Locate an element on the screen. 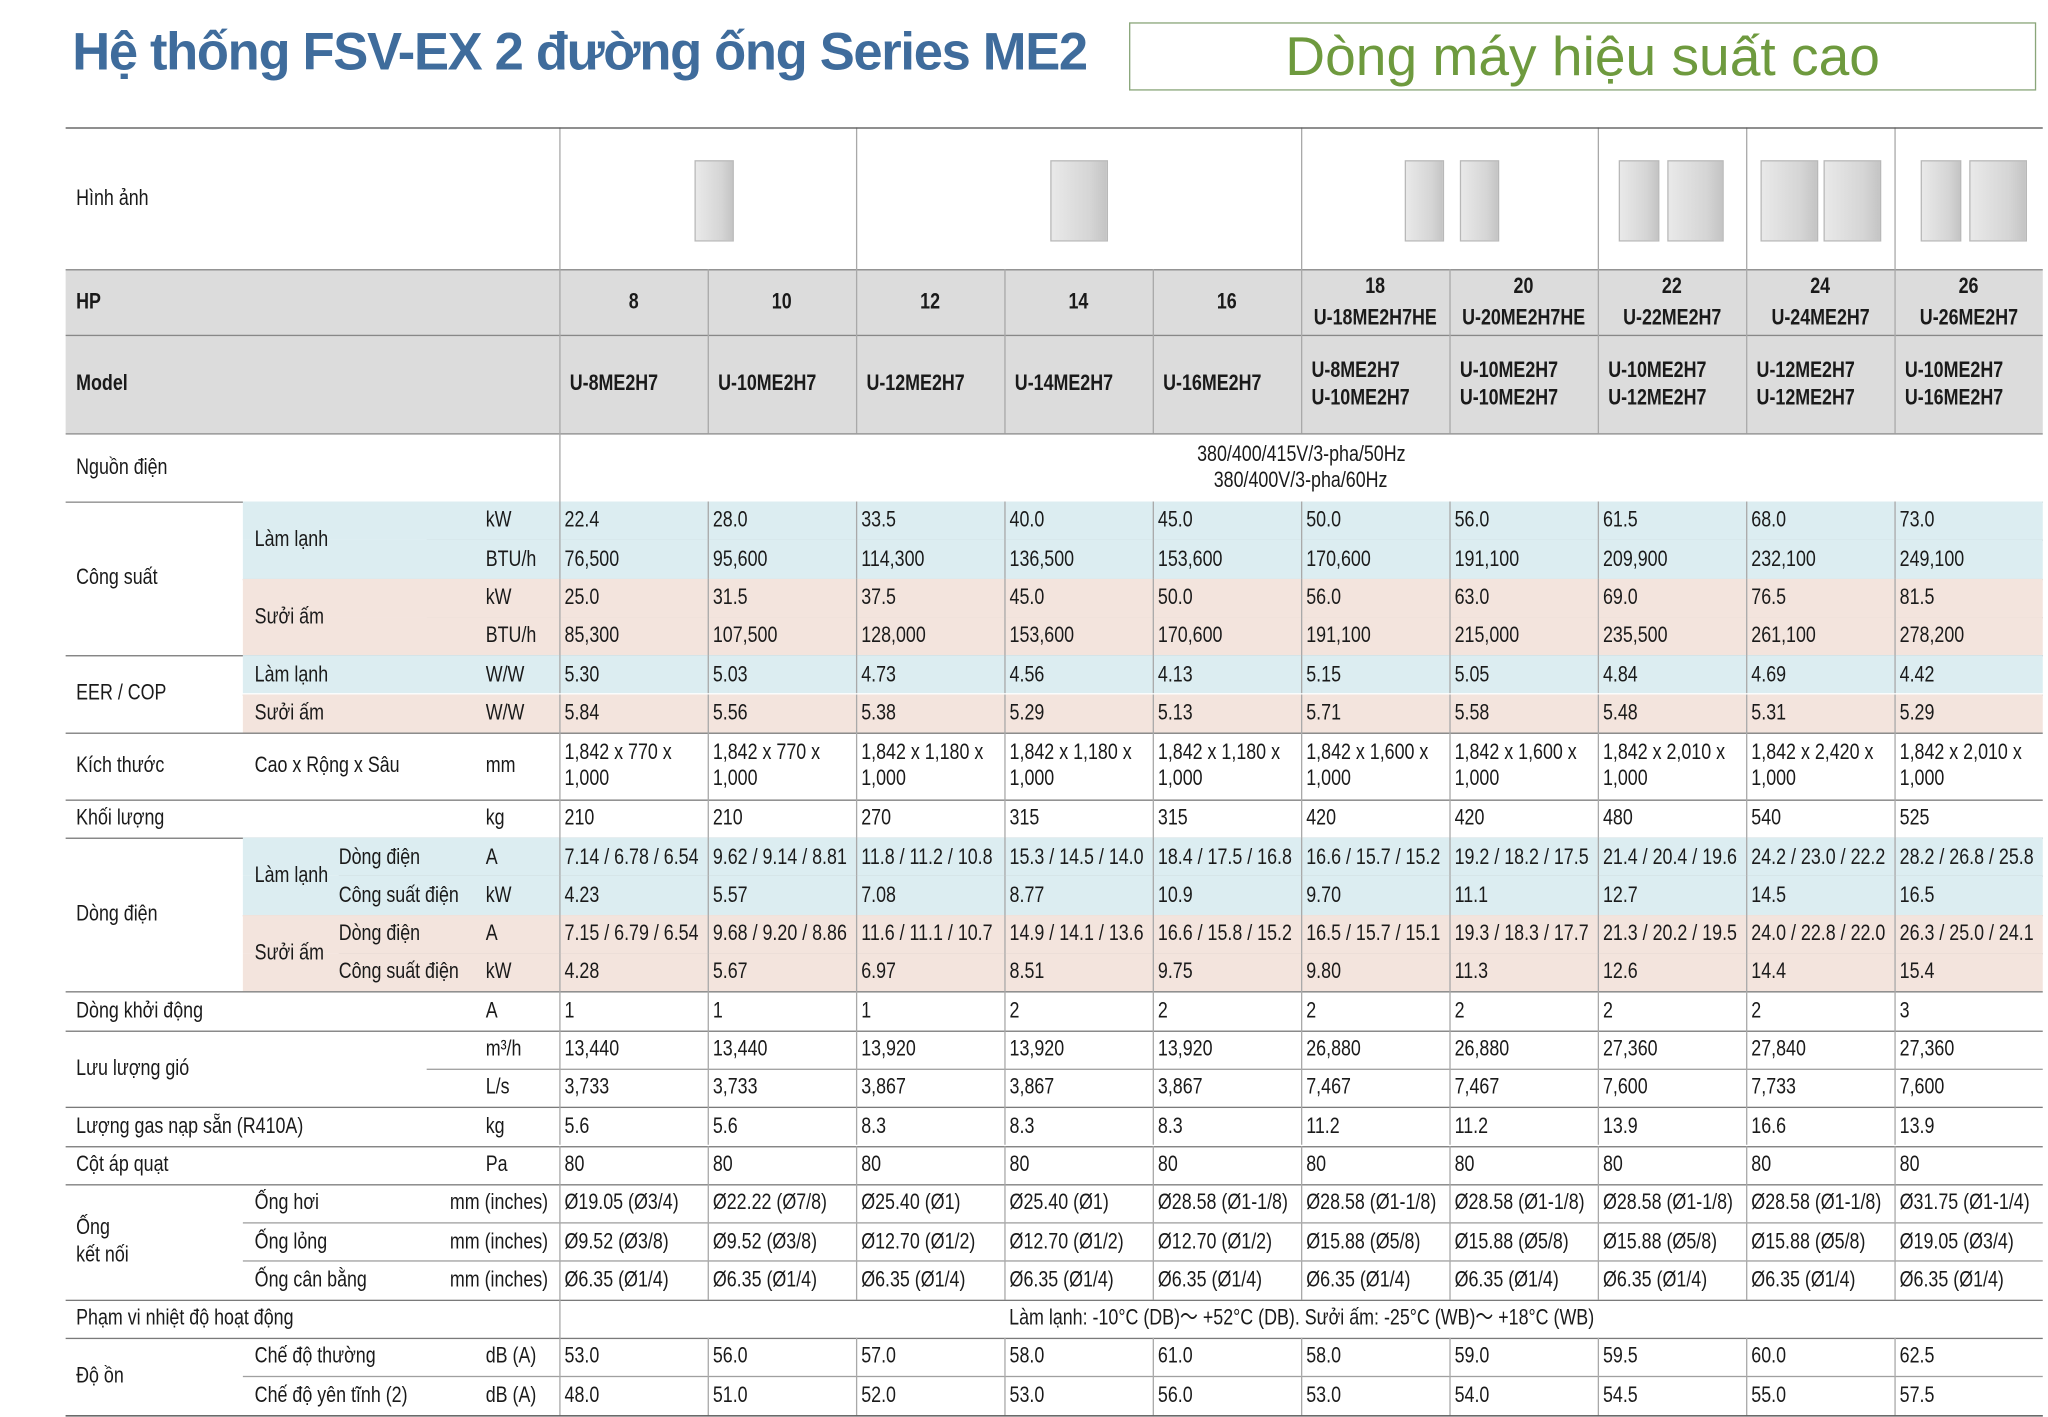 The image size is (2048, 1417). value-cell: 11.3 is located at coordinates (1526, 972).